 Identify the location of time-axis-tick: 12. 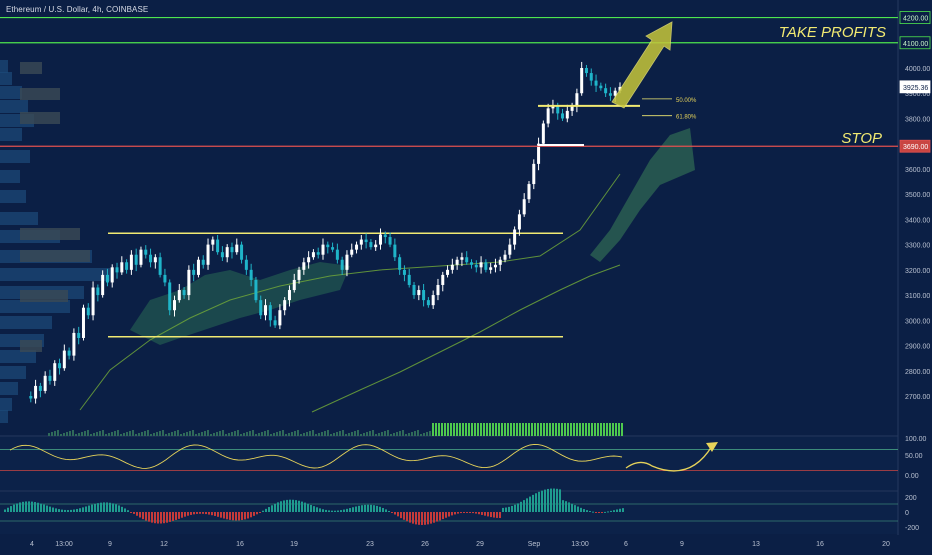
(164, 544).